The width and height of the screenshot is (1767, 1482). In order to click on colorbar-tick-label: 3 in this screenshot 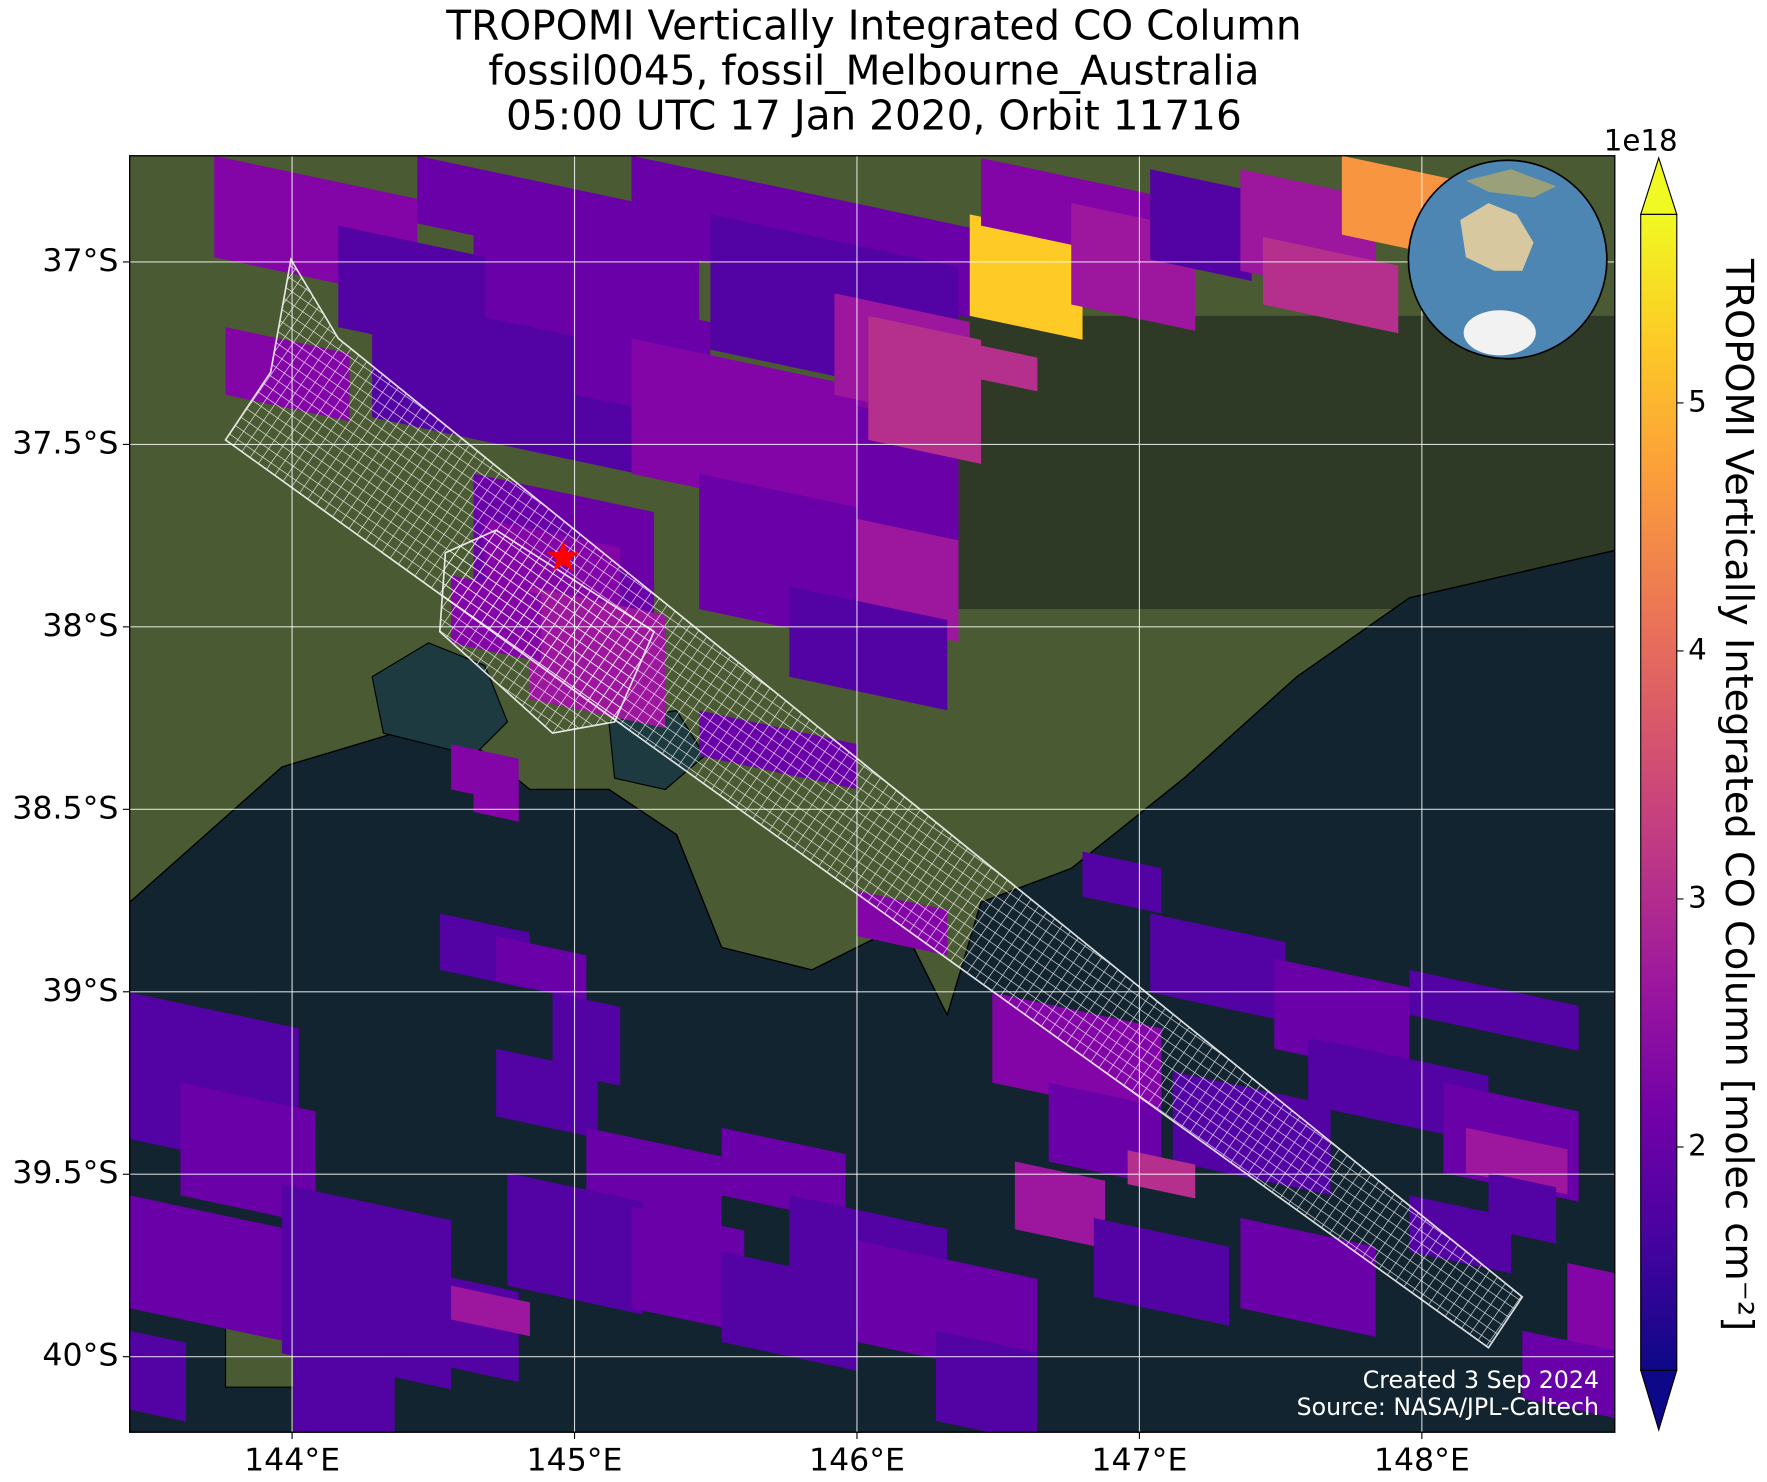, I will do `click(1697, 897)`.